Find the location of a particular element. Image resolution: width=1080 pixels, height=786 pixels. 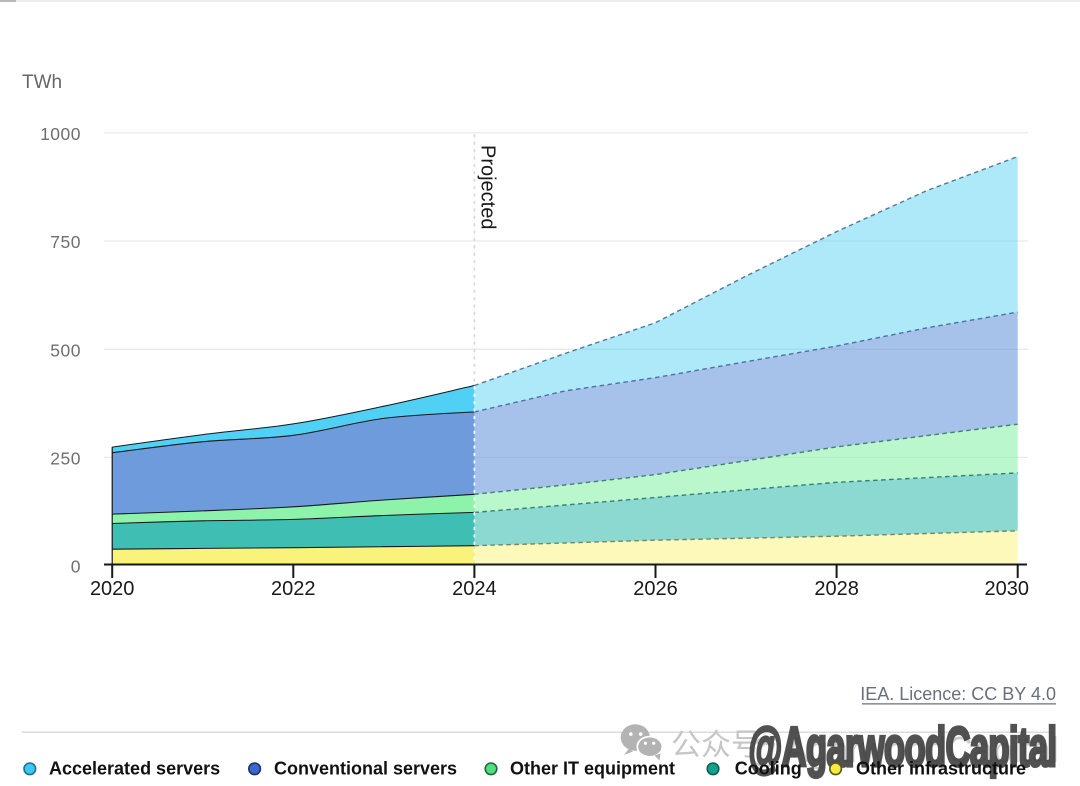

svg-text: Other infrastructure is located at coordinates (941, 769).